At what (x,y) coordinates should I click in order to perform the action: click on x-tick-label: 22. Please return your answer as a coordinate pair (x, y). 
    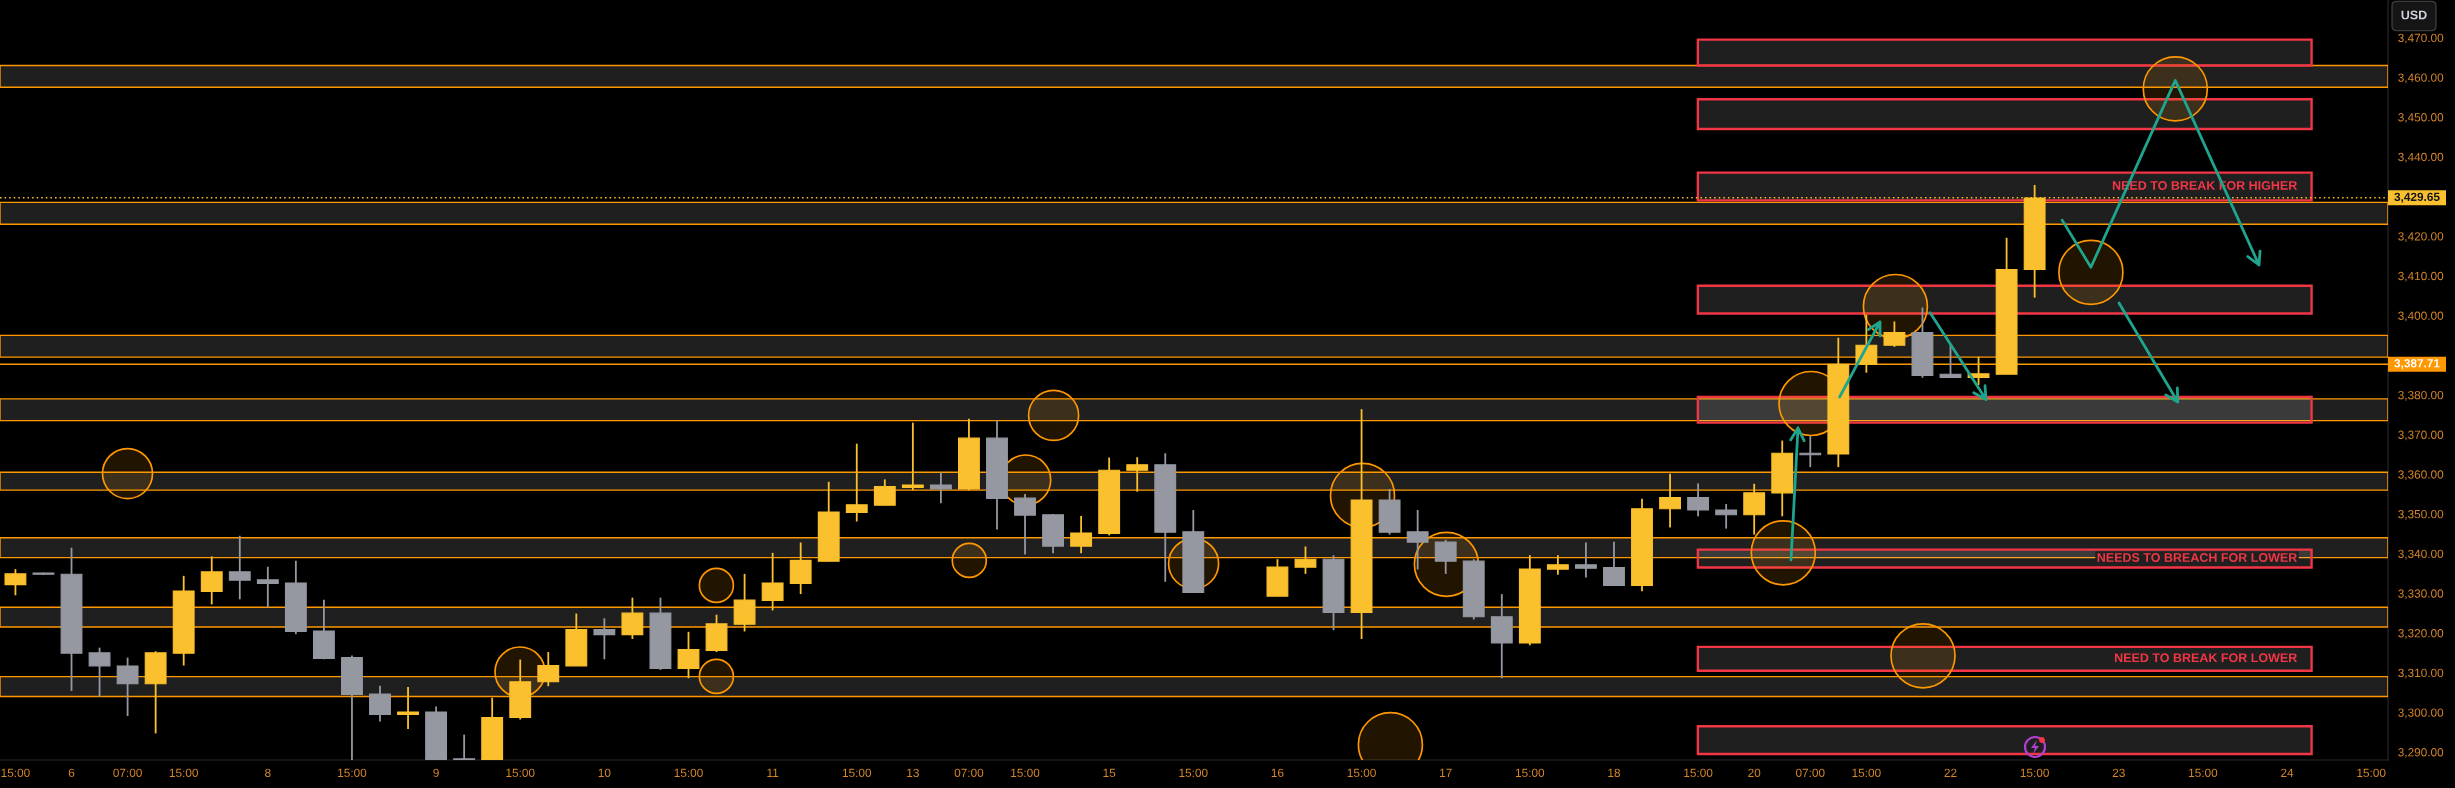
    Looking at the image, I should click on (1950, 772).